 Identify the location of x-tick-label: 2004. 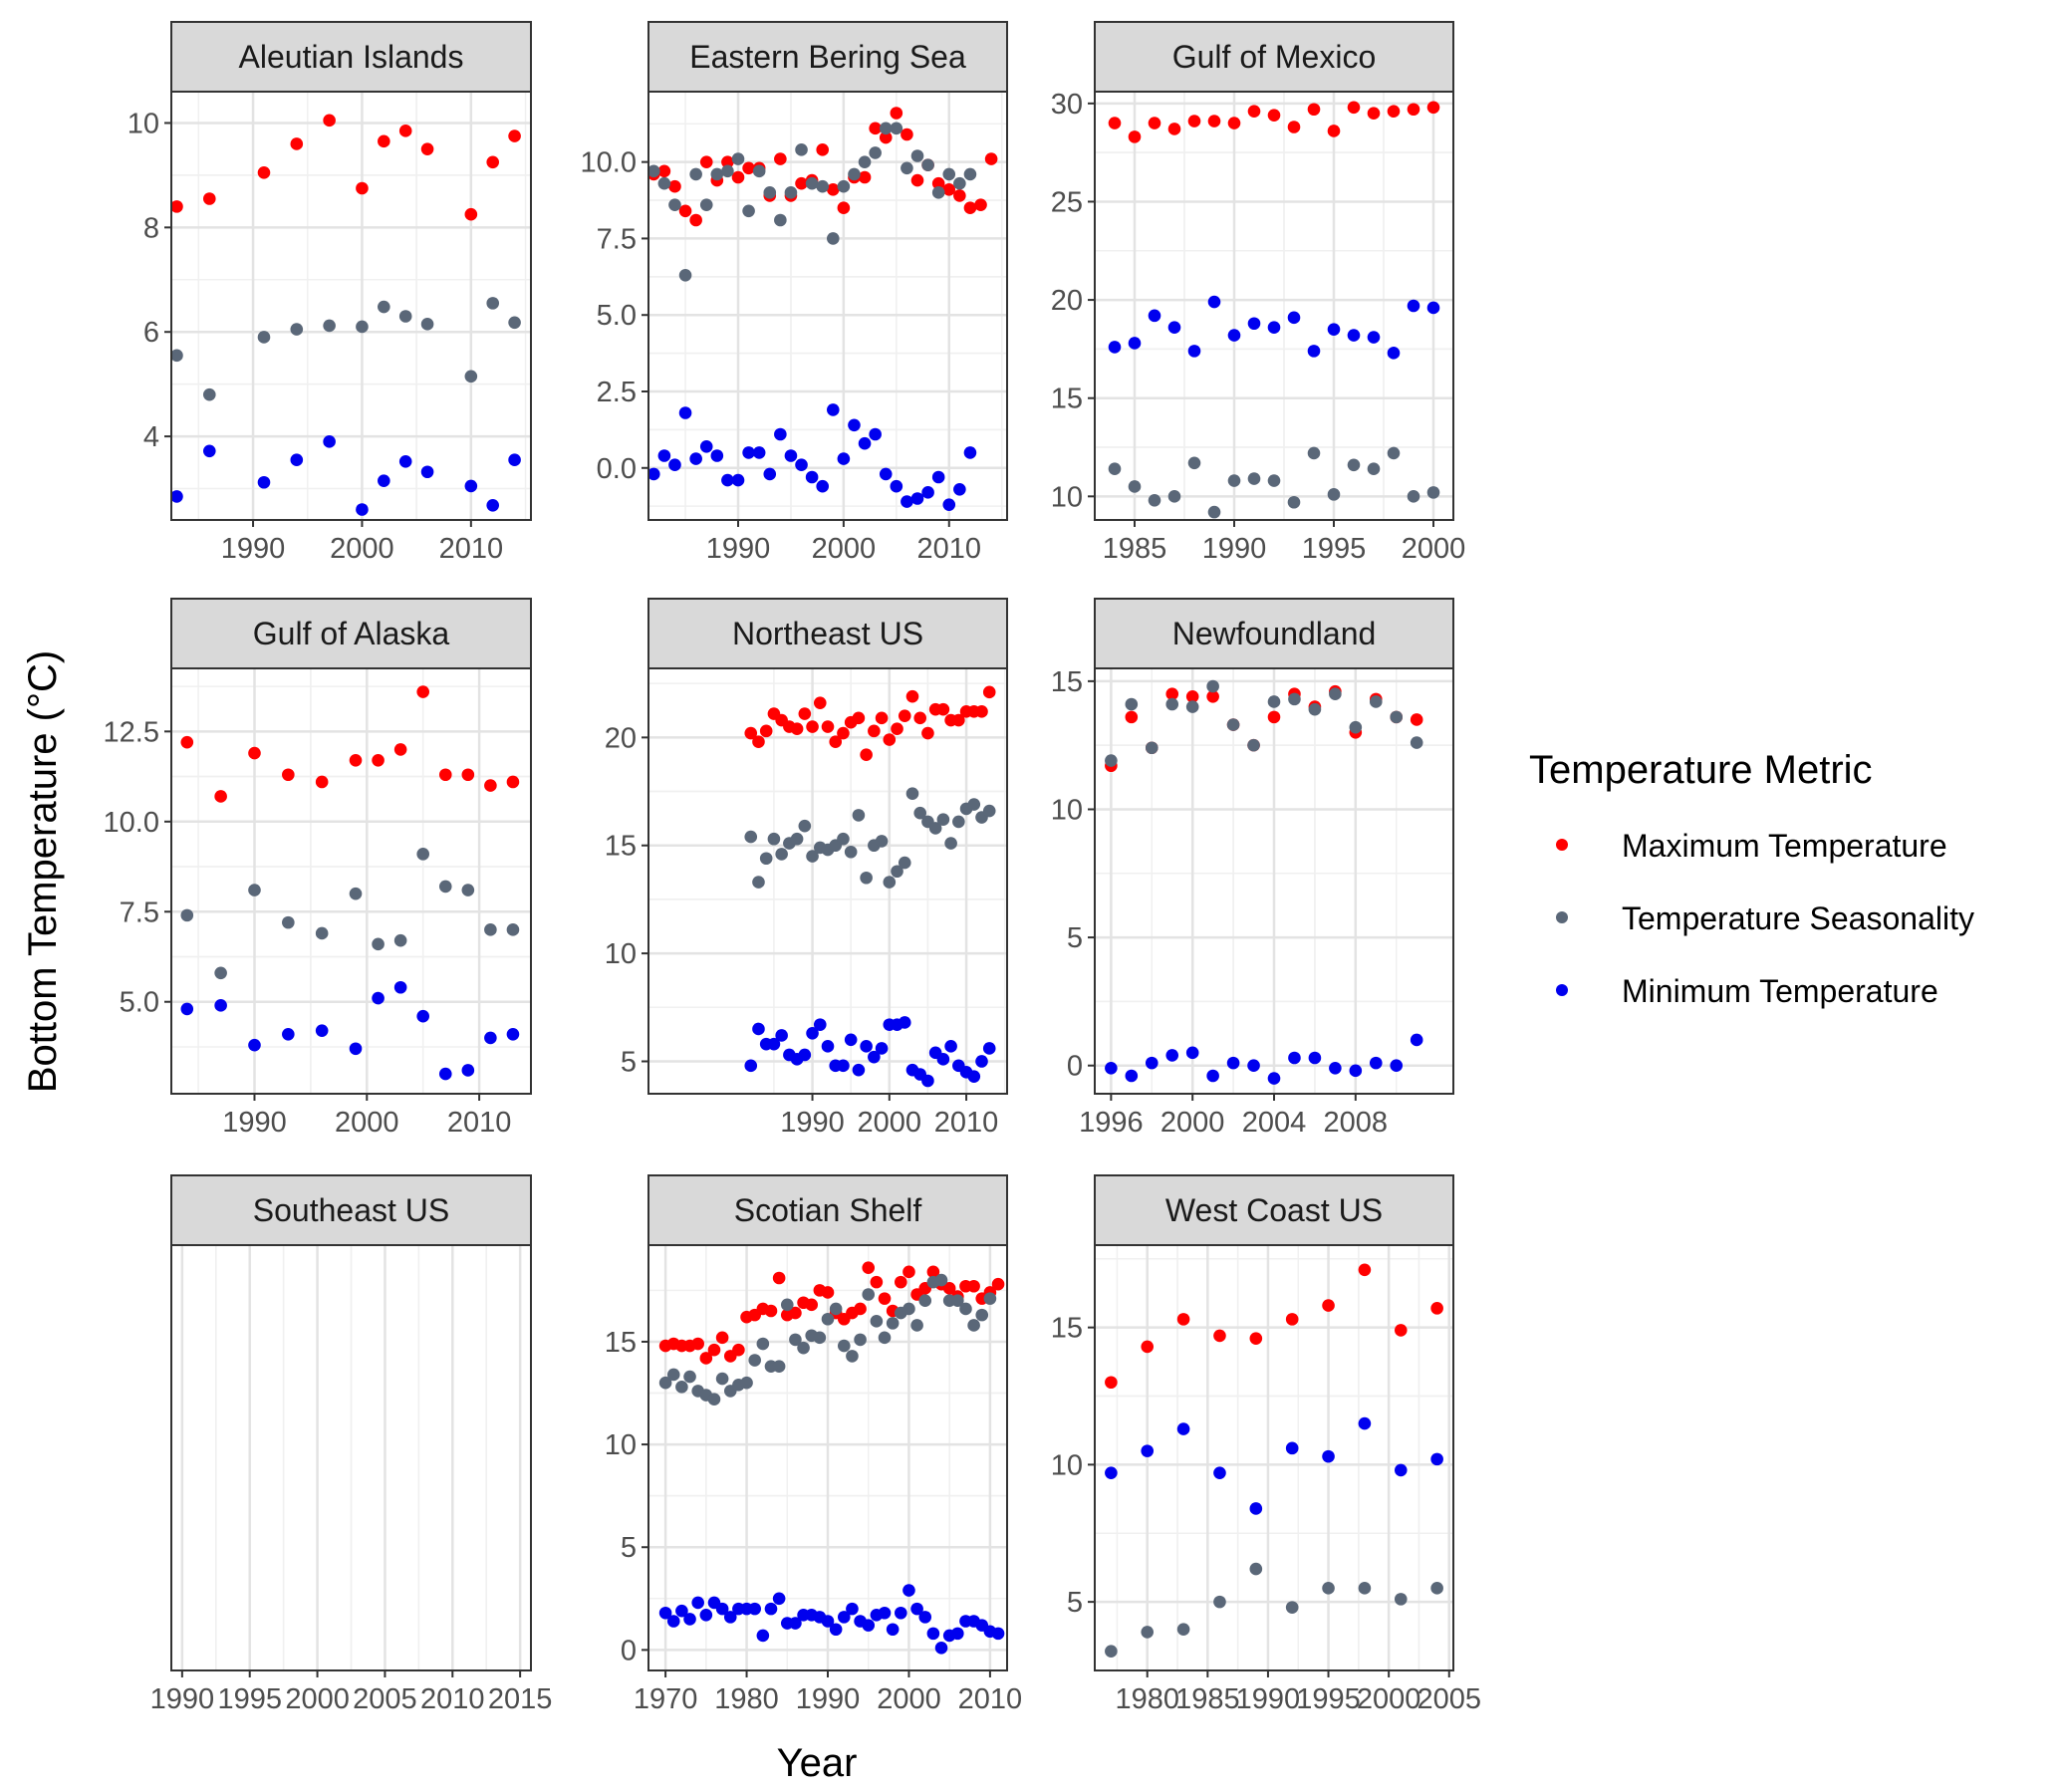
(1274, 1123).